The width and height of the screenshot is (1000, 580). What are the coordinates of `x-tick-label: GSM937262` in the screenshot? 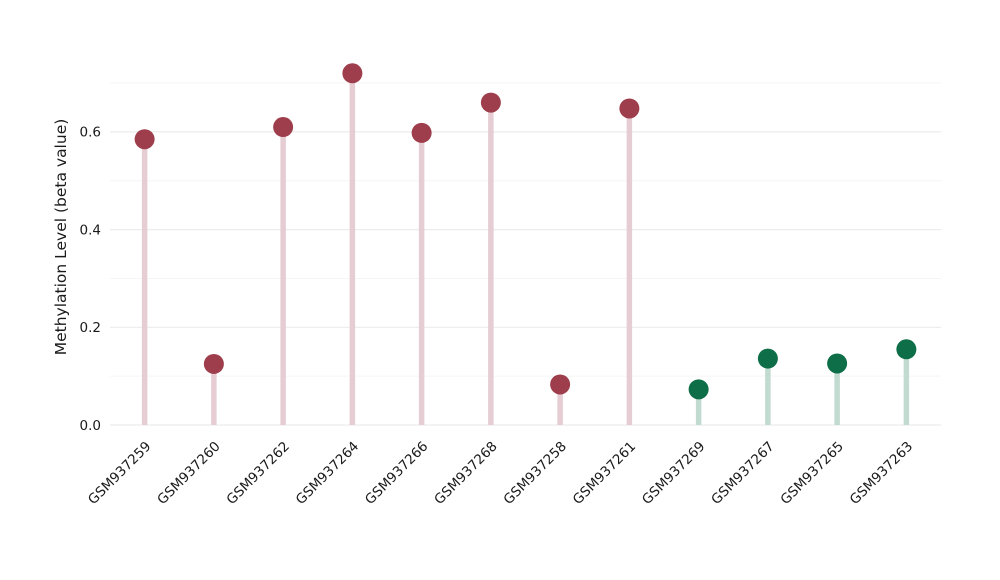 It's located at (258, 473).